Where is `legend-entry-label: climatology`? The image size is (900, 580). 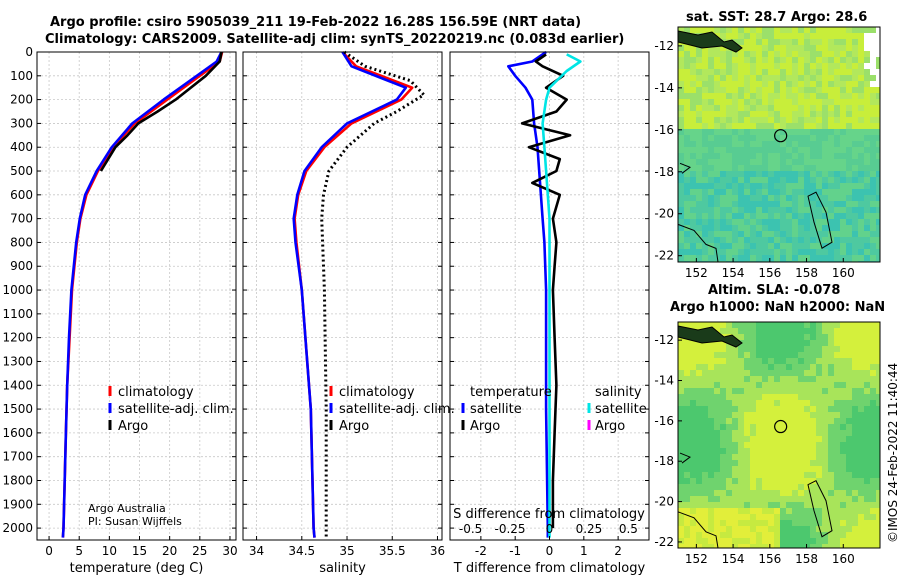
legend-entry-label: climatology is located at coordinates (156, 392).